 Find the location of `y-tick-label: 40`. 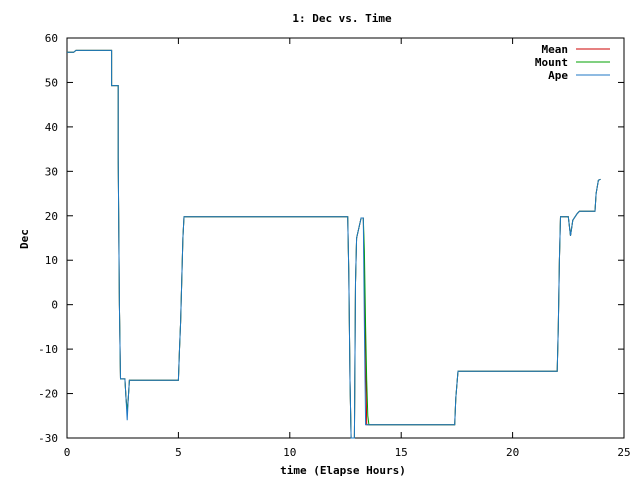

y-tick-label: 40 is located at coordinates (51, 127).